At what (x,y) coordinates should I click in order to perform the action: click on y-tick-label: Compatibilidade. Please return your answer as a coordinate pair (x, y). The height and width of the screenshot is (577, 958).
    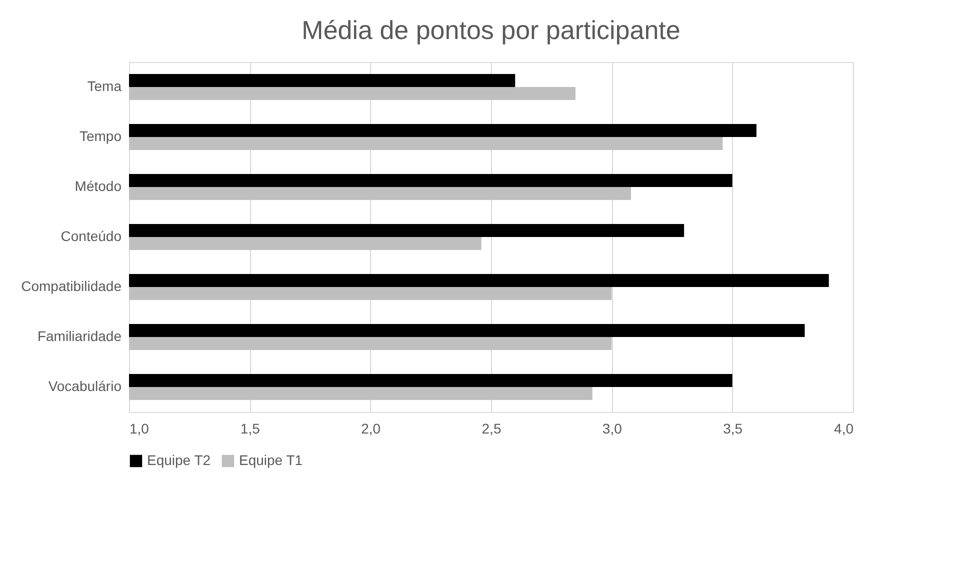
    Looking at the image, I should click on (71, 286).